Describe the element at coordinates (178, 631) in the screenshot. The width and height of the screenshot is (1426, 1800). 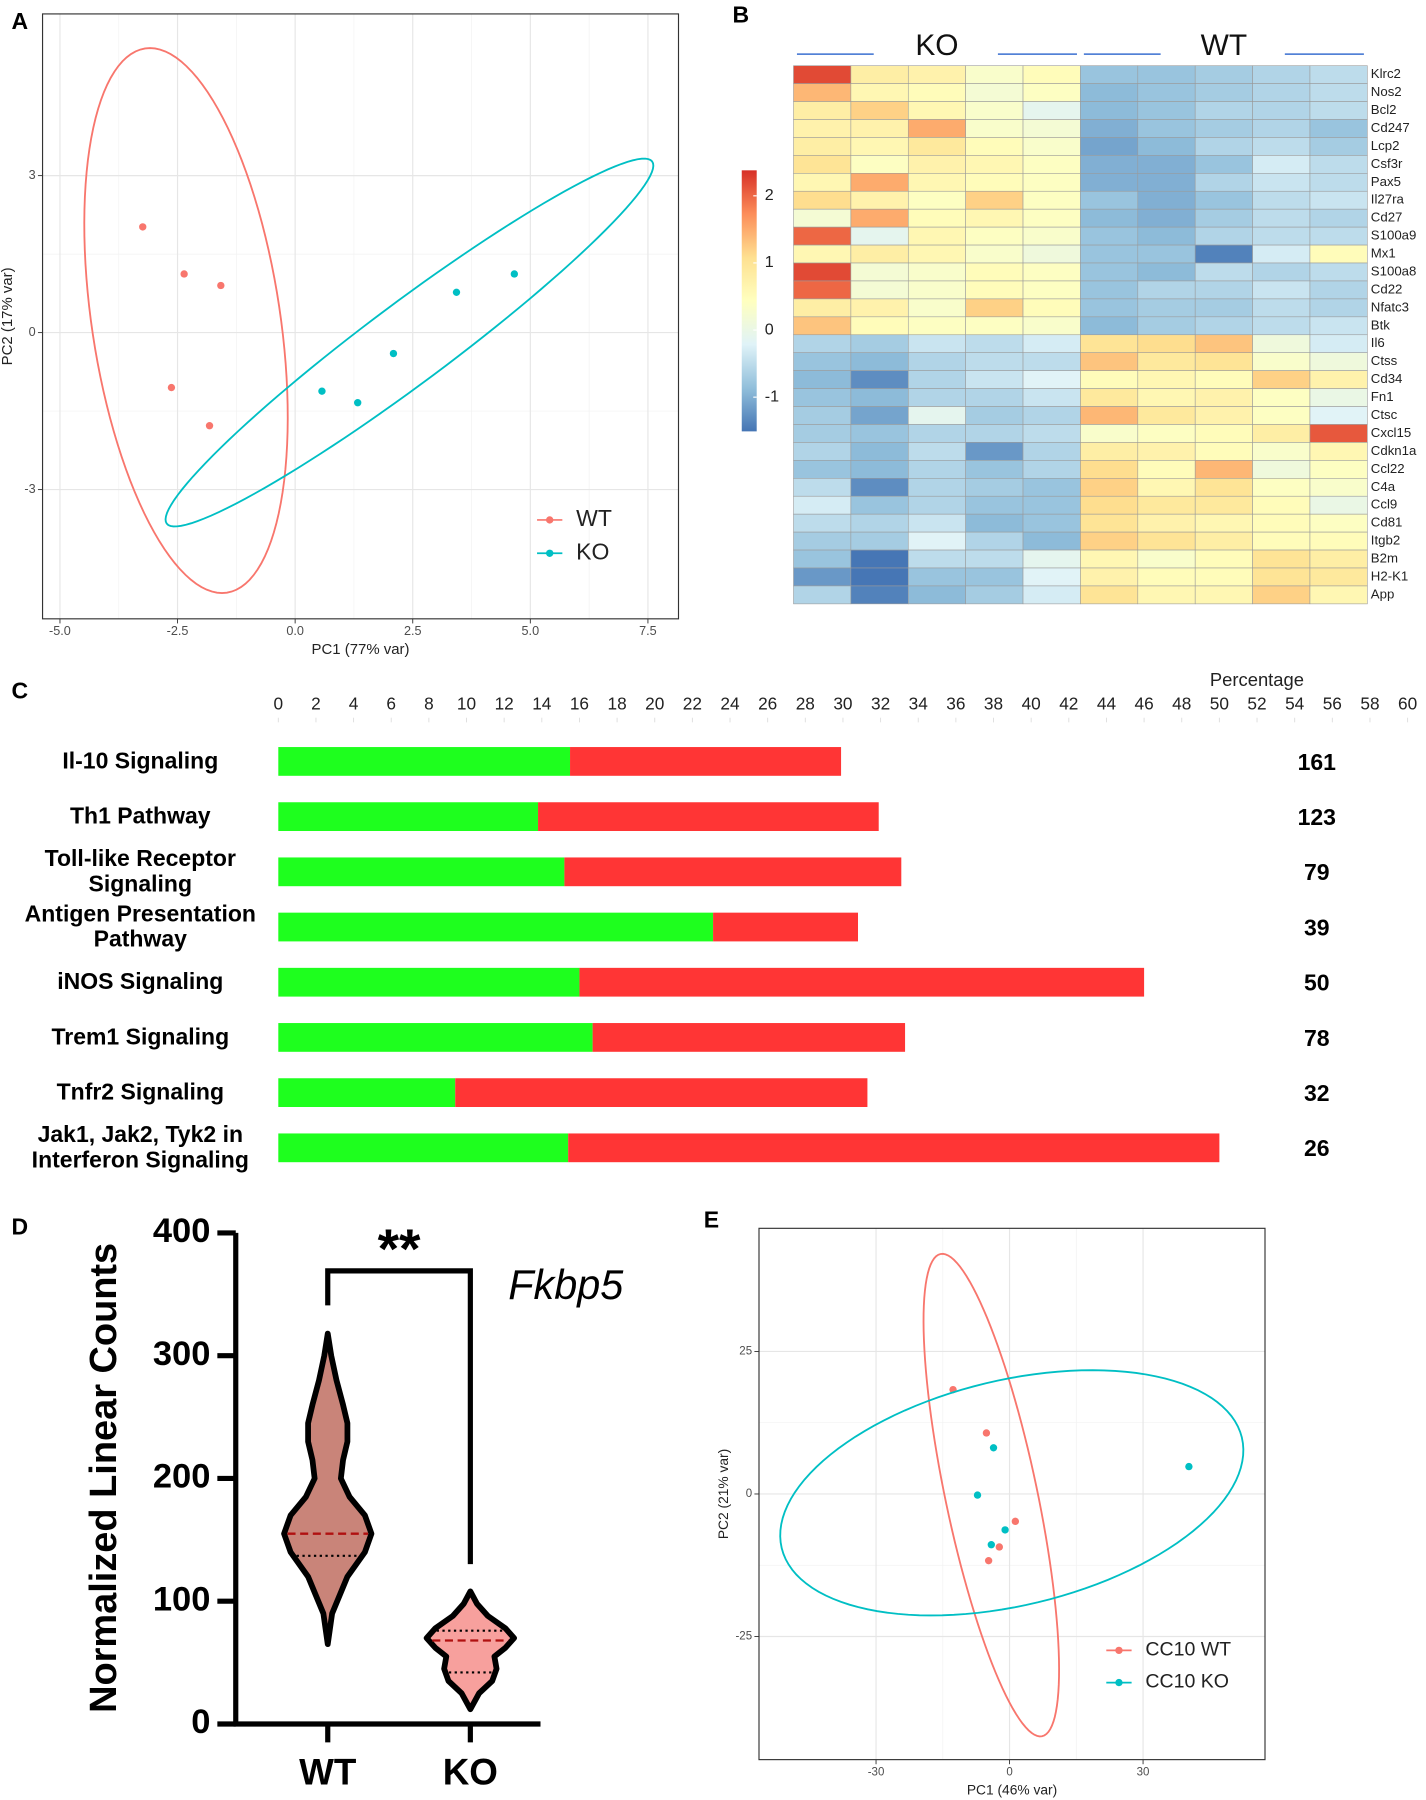
I see `x-tick-label: -2.5` at that location.